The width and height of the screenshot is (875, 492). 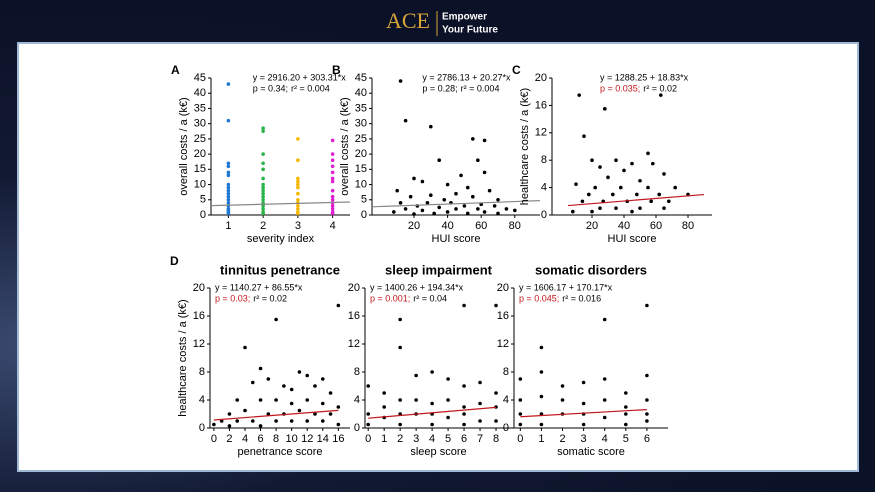 I want to click on equation: y = 1140.27 + 86.55*x, so click(x=259, y=287).